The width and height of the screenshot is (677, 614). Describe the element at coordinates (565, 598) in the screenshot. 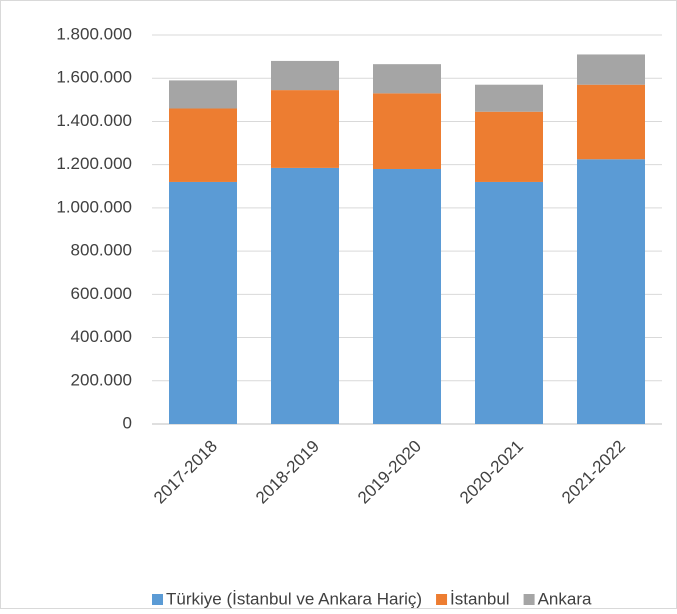

I see `legend-label: Ankara` at that location.